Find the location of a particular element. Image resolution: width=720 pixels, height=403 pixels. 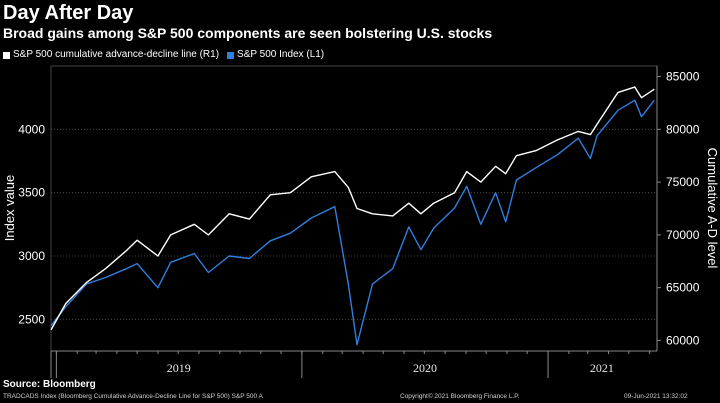

legend-swatch-ad-line is located at coordinates (6, 55).